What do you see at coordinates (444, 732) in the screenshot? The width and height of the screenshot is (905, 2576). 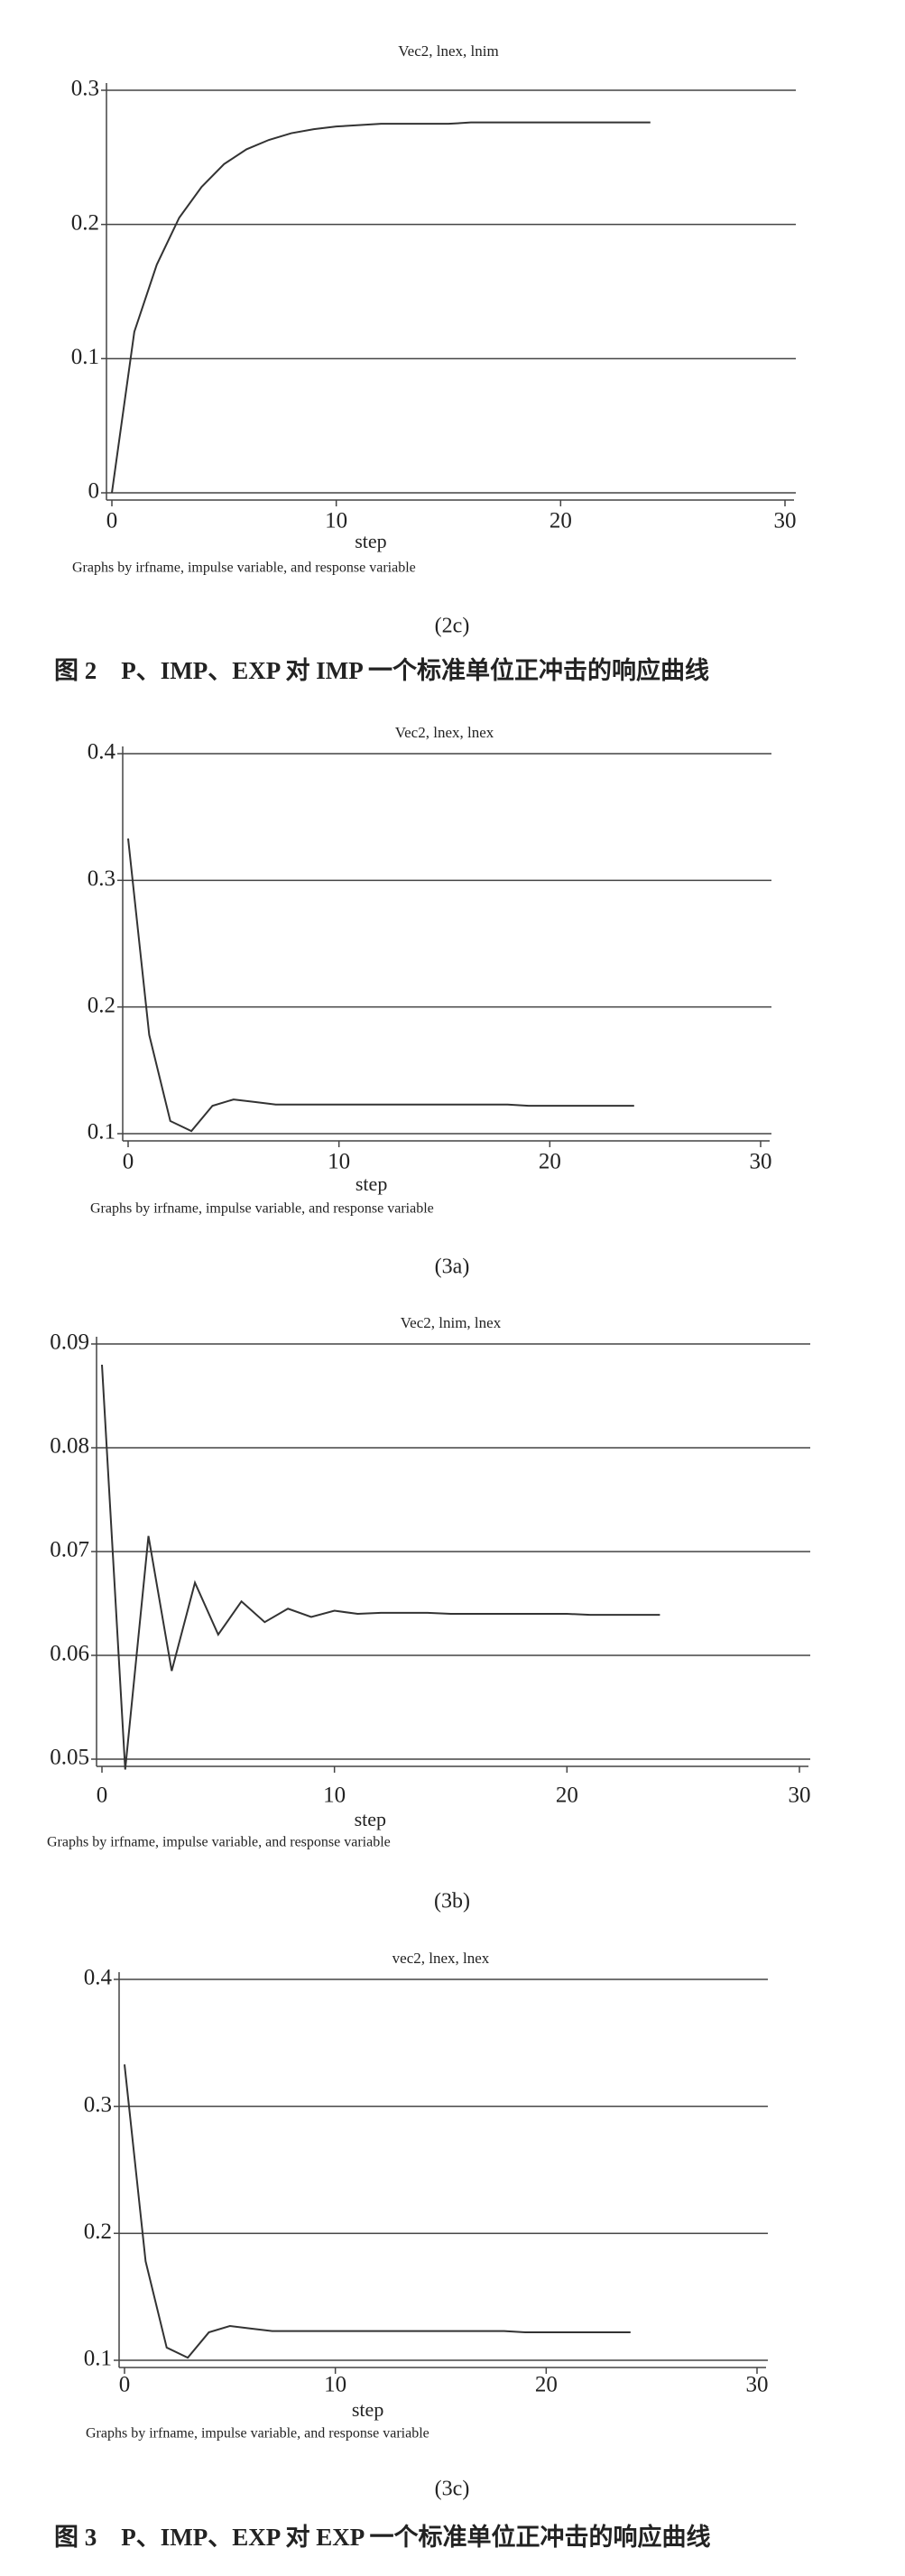 I see `chart-title: Vec2, lnex, lnex` at bounding box center [444, 732].